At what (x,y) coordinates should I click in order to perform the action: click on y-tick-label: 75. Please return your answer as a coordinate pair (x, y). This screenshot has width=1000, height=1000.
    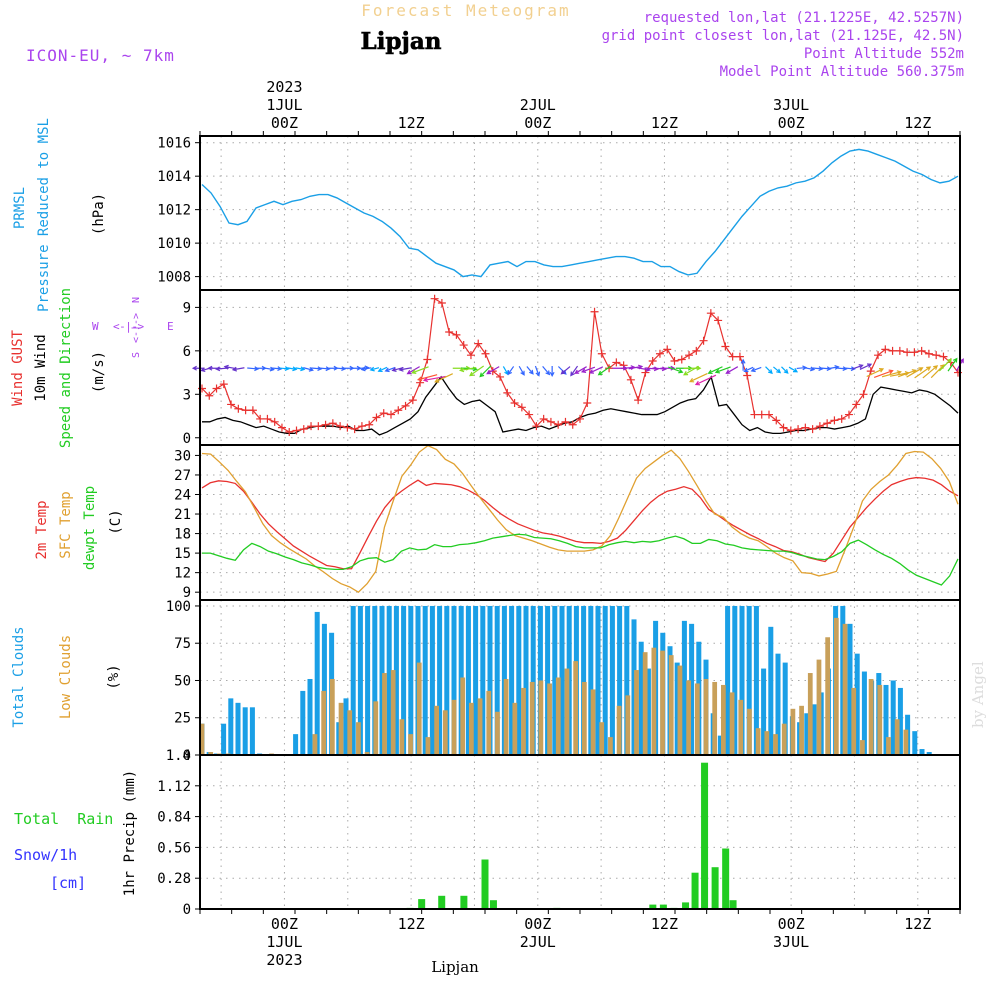
    Looking at the image, I should click on (182, 644).